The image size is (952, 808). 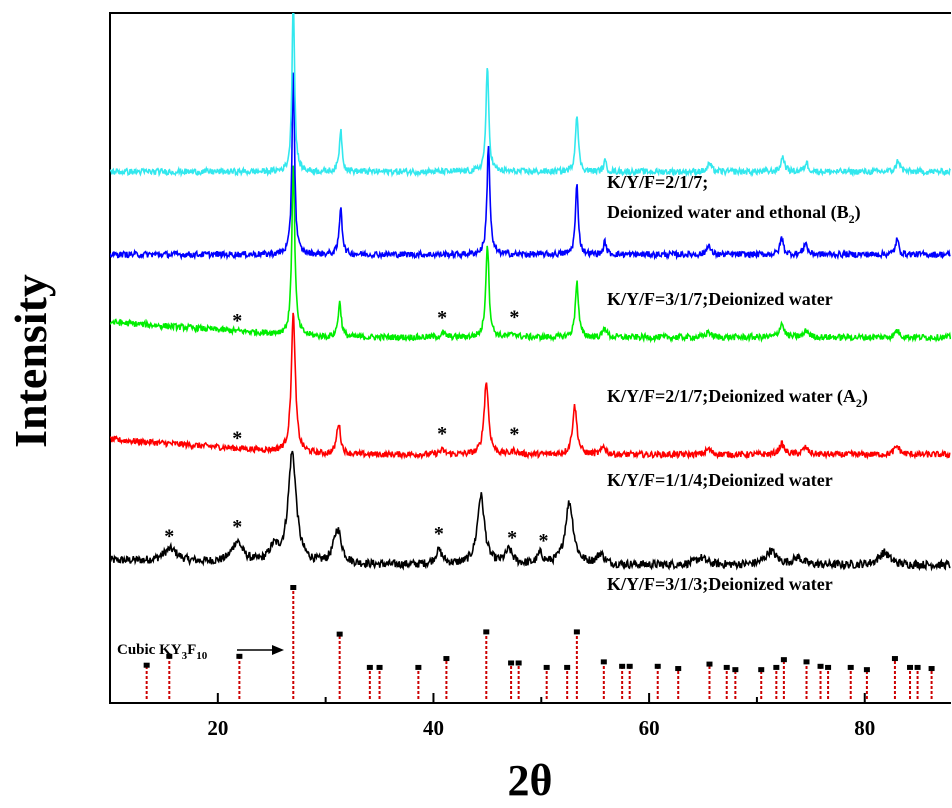 What do you see at coordinates (162, 652) in the screenshot?
I see `reference-label: Cubic KY3F10` at bounding box center [162, 652].